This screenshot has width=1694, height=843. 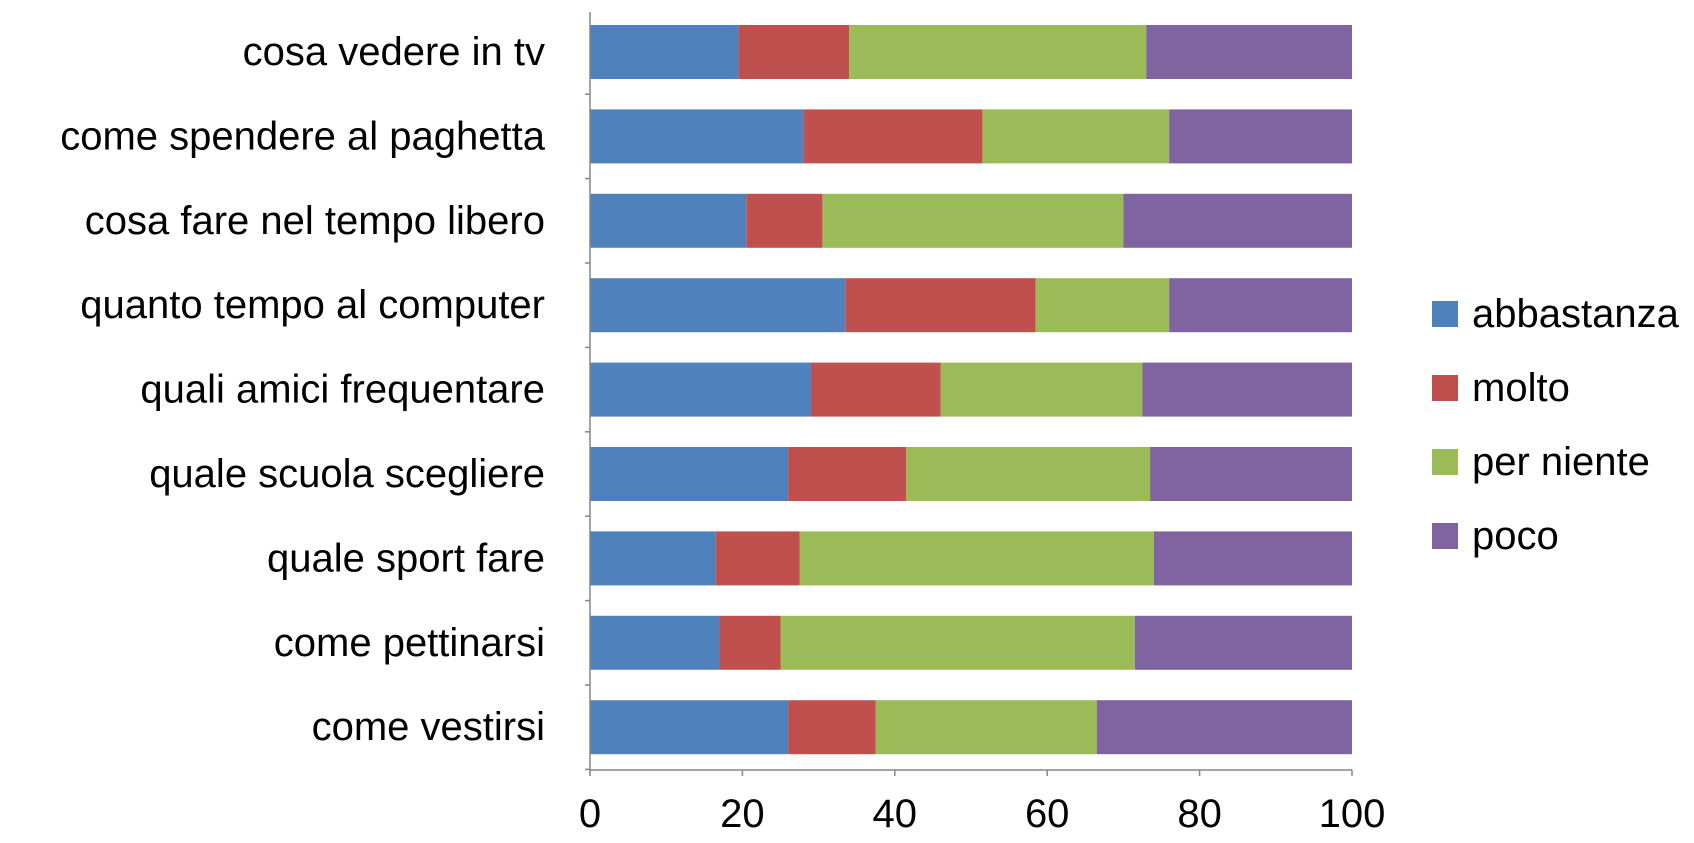 I want to click on x-tick-label: 100, so click(x=1352, y=814).